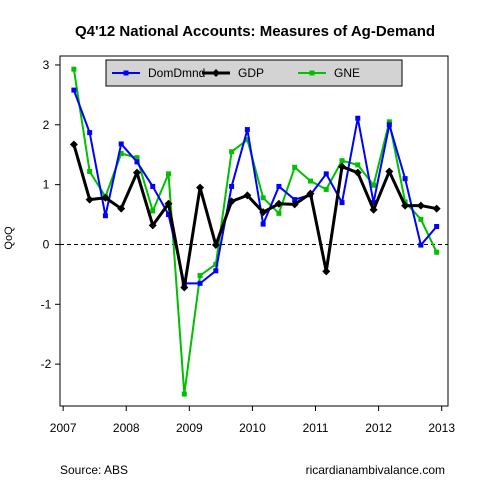 Image resolution: width=480 pixels, height=480 pixels. I want to click on legend-label-gdp: GDP, so click(251, 73).